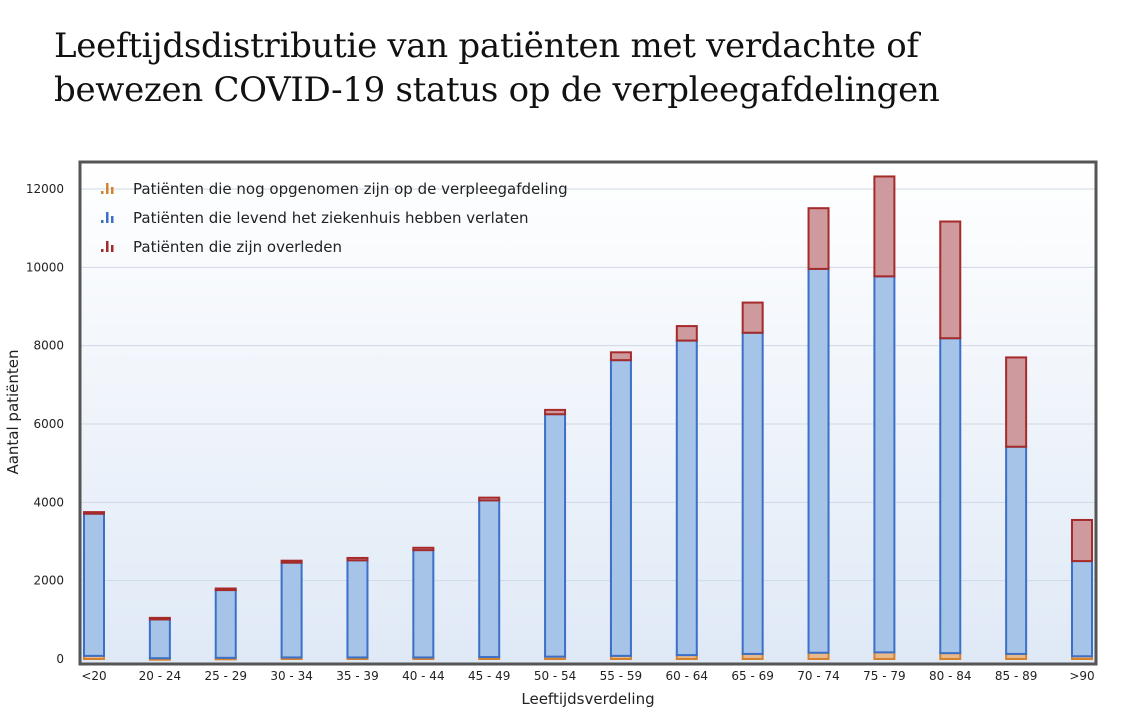  Describe the element at coordinates (752, 676) in the screenshot. I see `x-tick-label: 65 - 69` at that location.